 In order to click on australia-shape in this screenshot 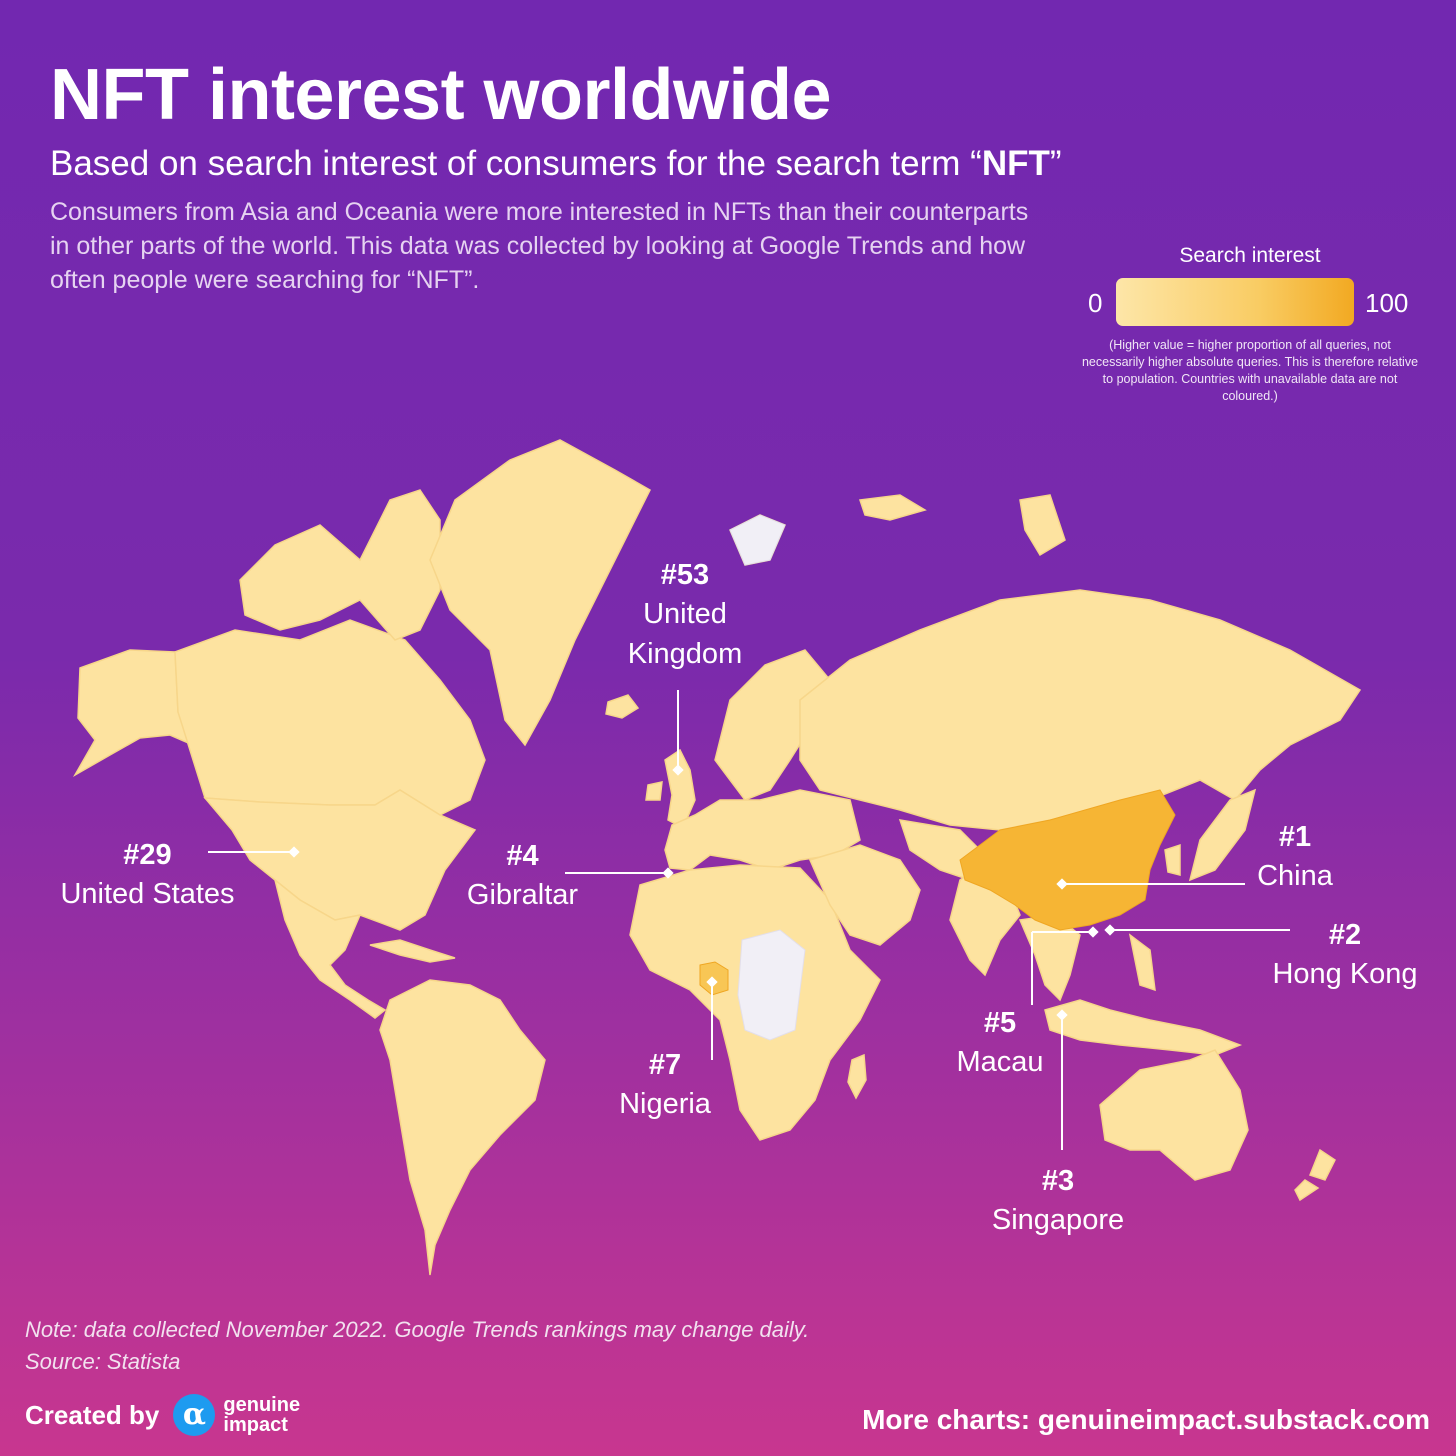, I will do `click(1174, 1115)`.